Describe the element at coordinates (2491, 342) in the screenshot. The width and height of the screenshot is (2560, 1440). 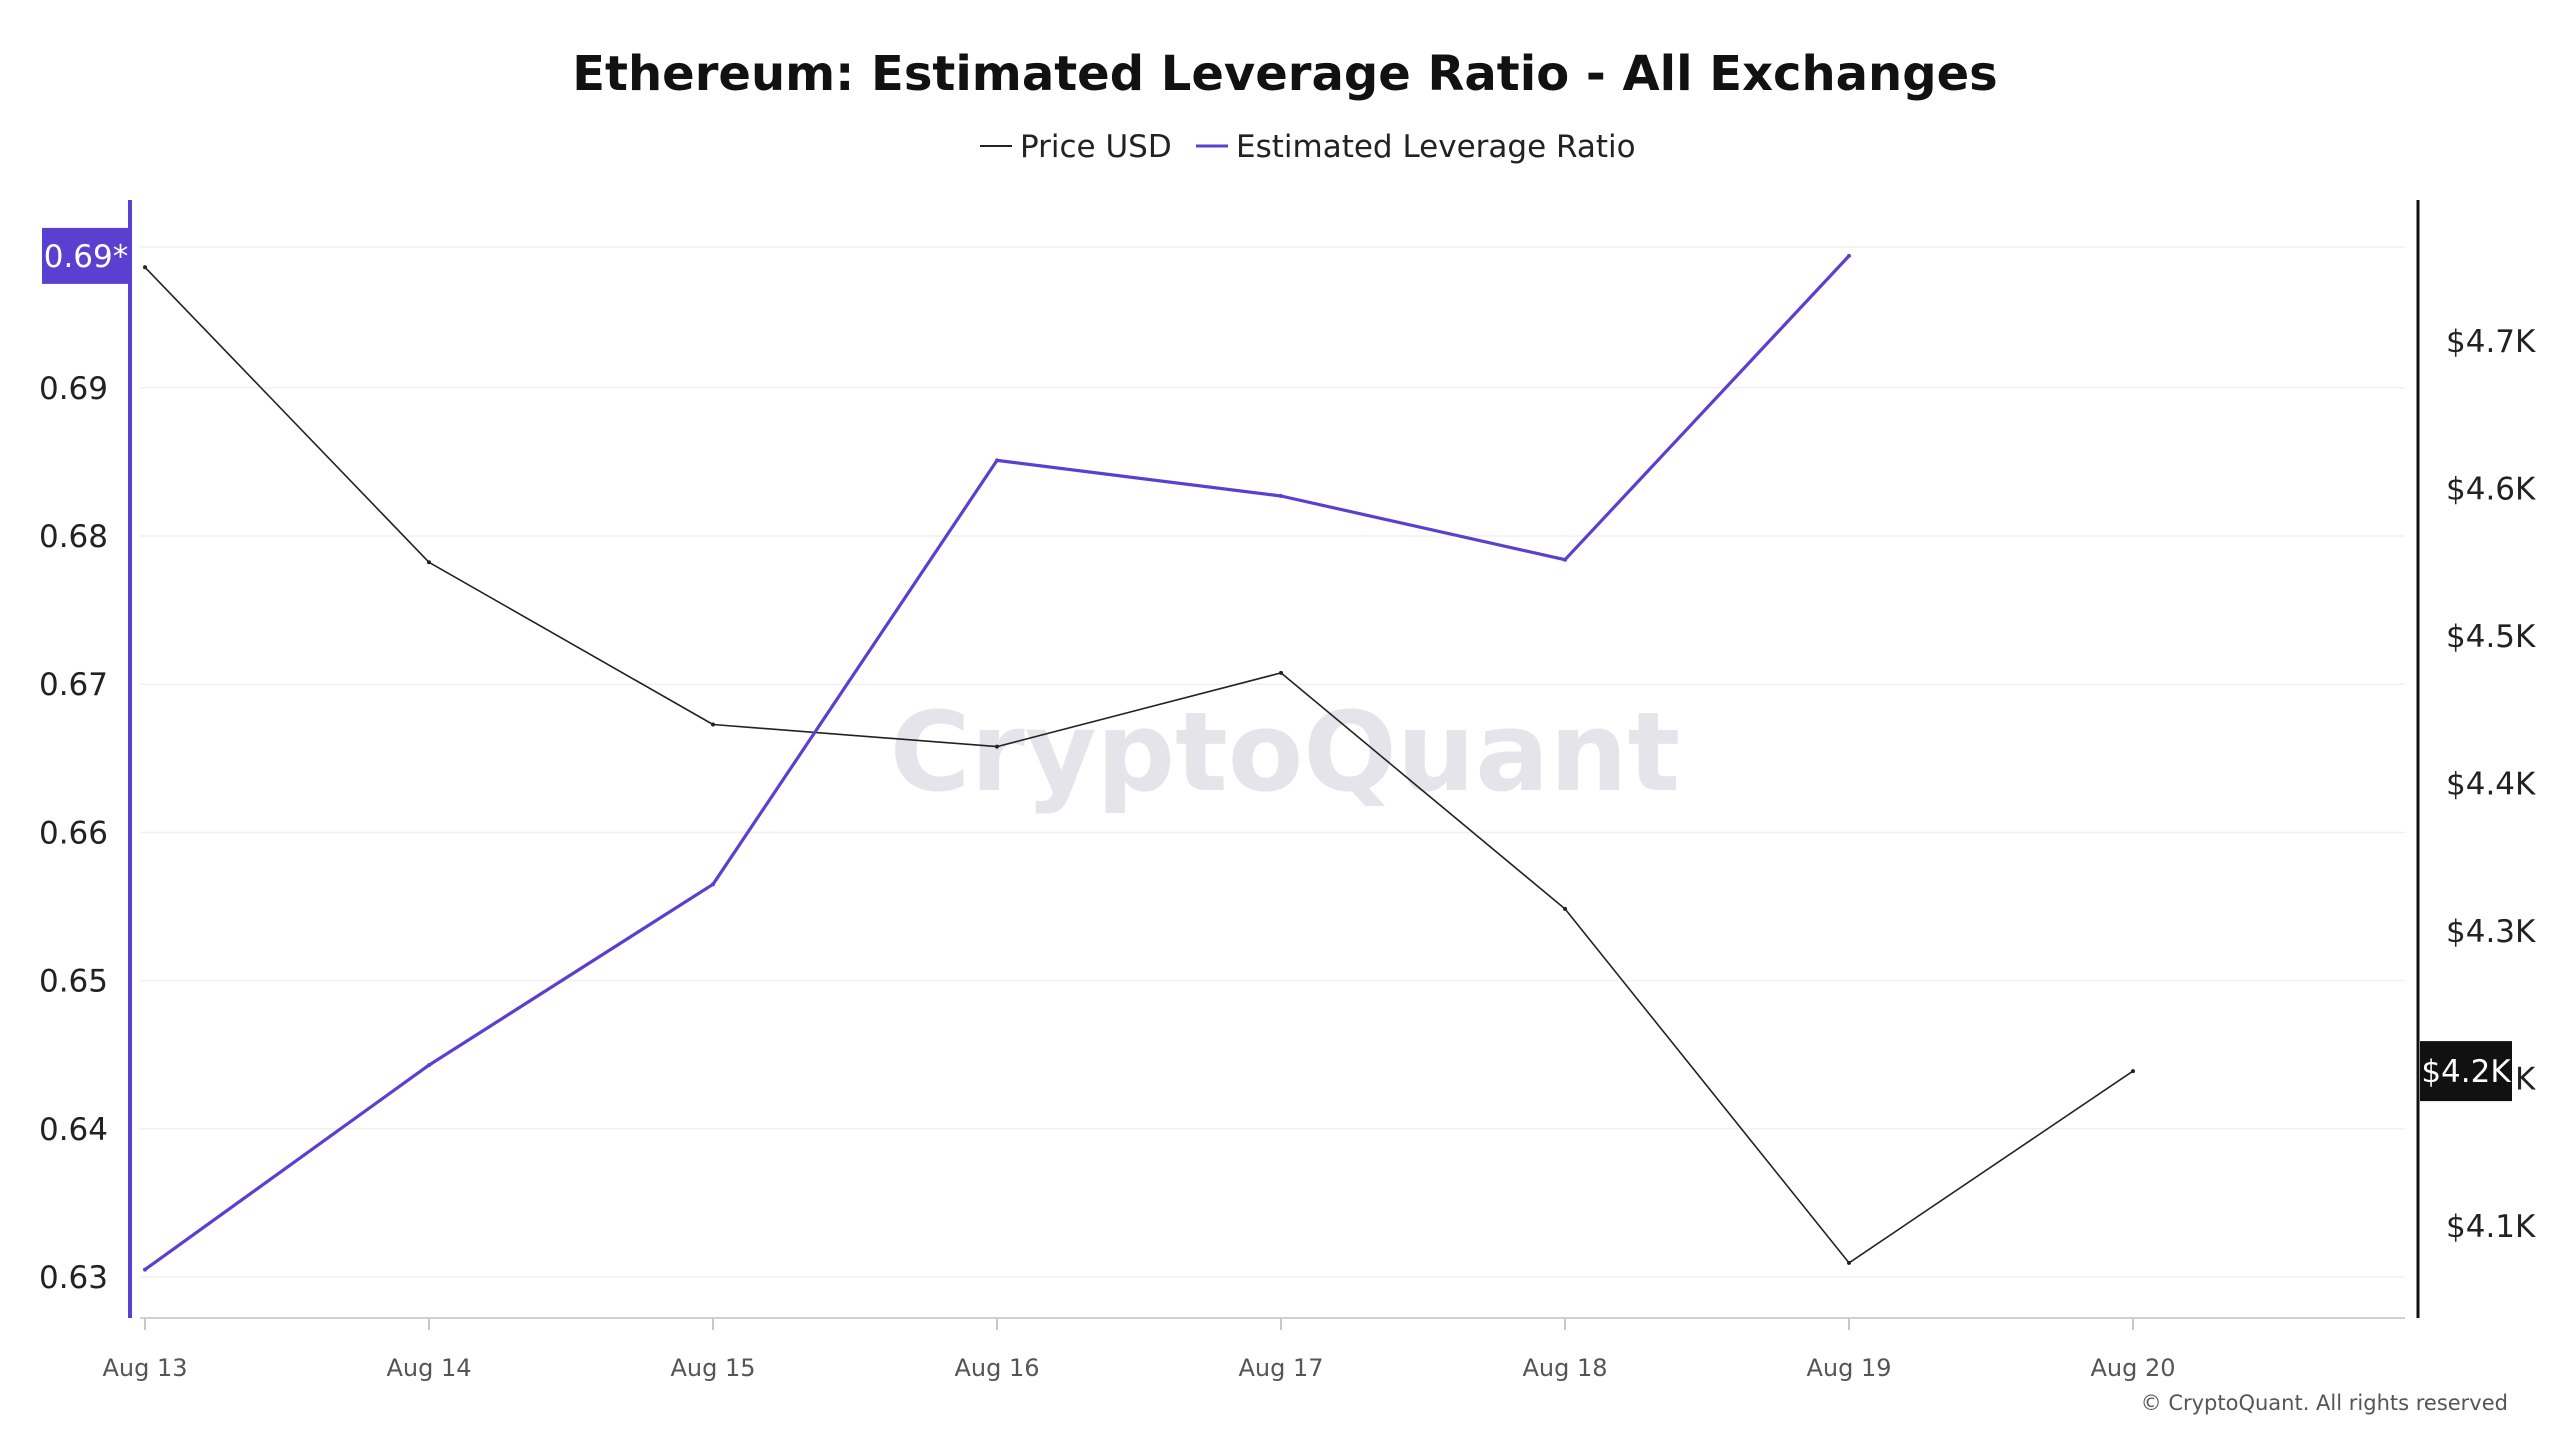
I see `right-tick-label: $4.7K` at that location.